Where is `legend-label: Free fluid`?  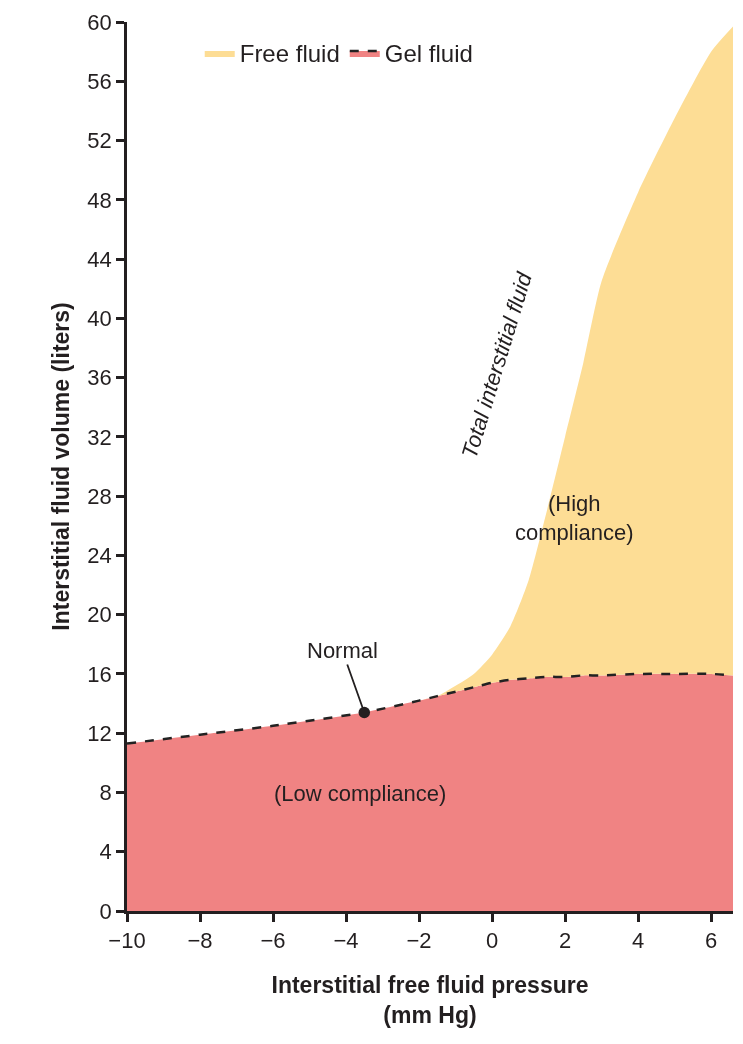
legend-label: Free fluid is located at coordinates (289, 54).